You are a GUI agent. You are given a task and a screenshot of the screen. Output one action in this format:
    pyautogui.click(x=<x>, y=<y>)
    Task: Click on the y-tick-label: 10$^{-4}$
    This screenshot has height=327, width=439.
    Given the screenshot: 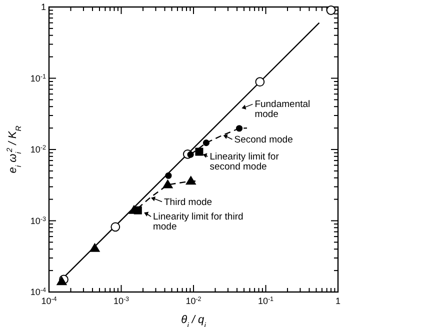 What is the action you would take?
    pyautogui.click(x=38, y=291)
    